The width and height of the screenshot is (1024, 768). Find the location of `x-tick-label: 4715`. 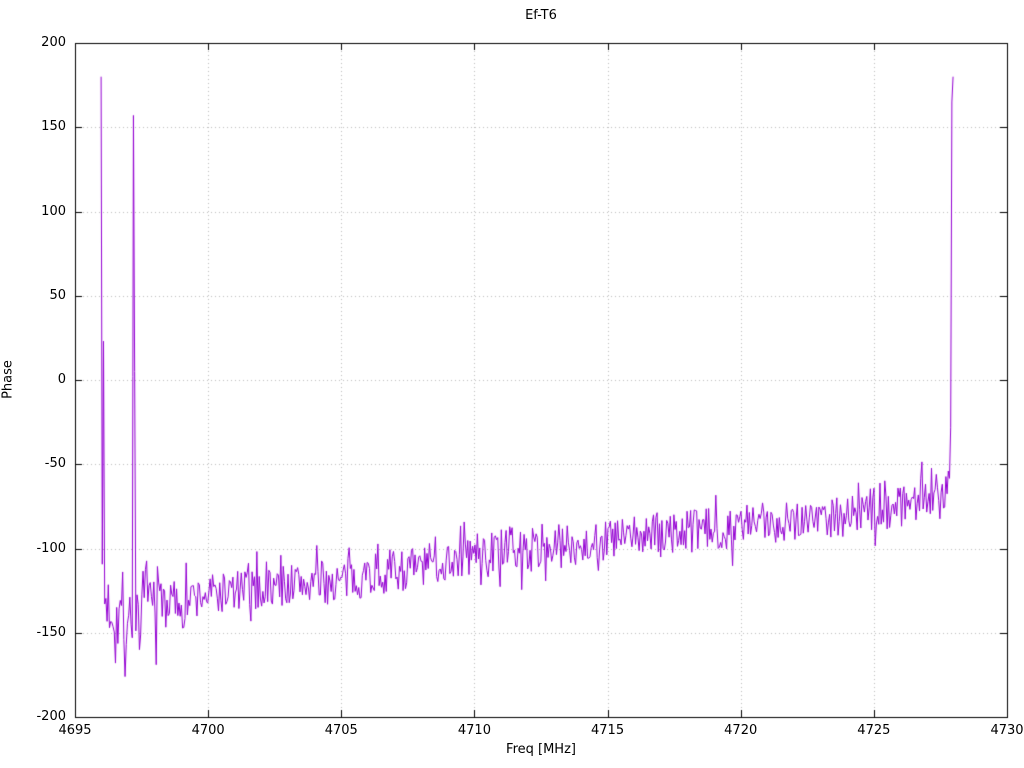

x-tick-label: 4715 is located at coordinates (608, 730).